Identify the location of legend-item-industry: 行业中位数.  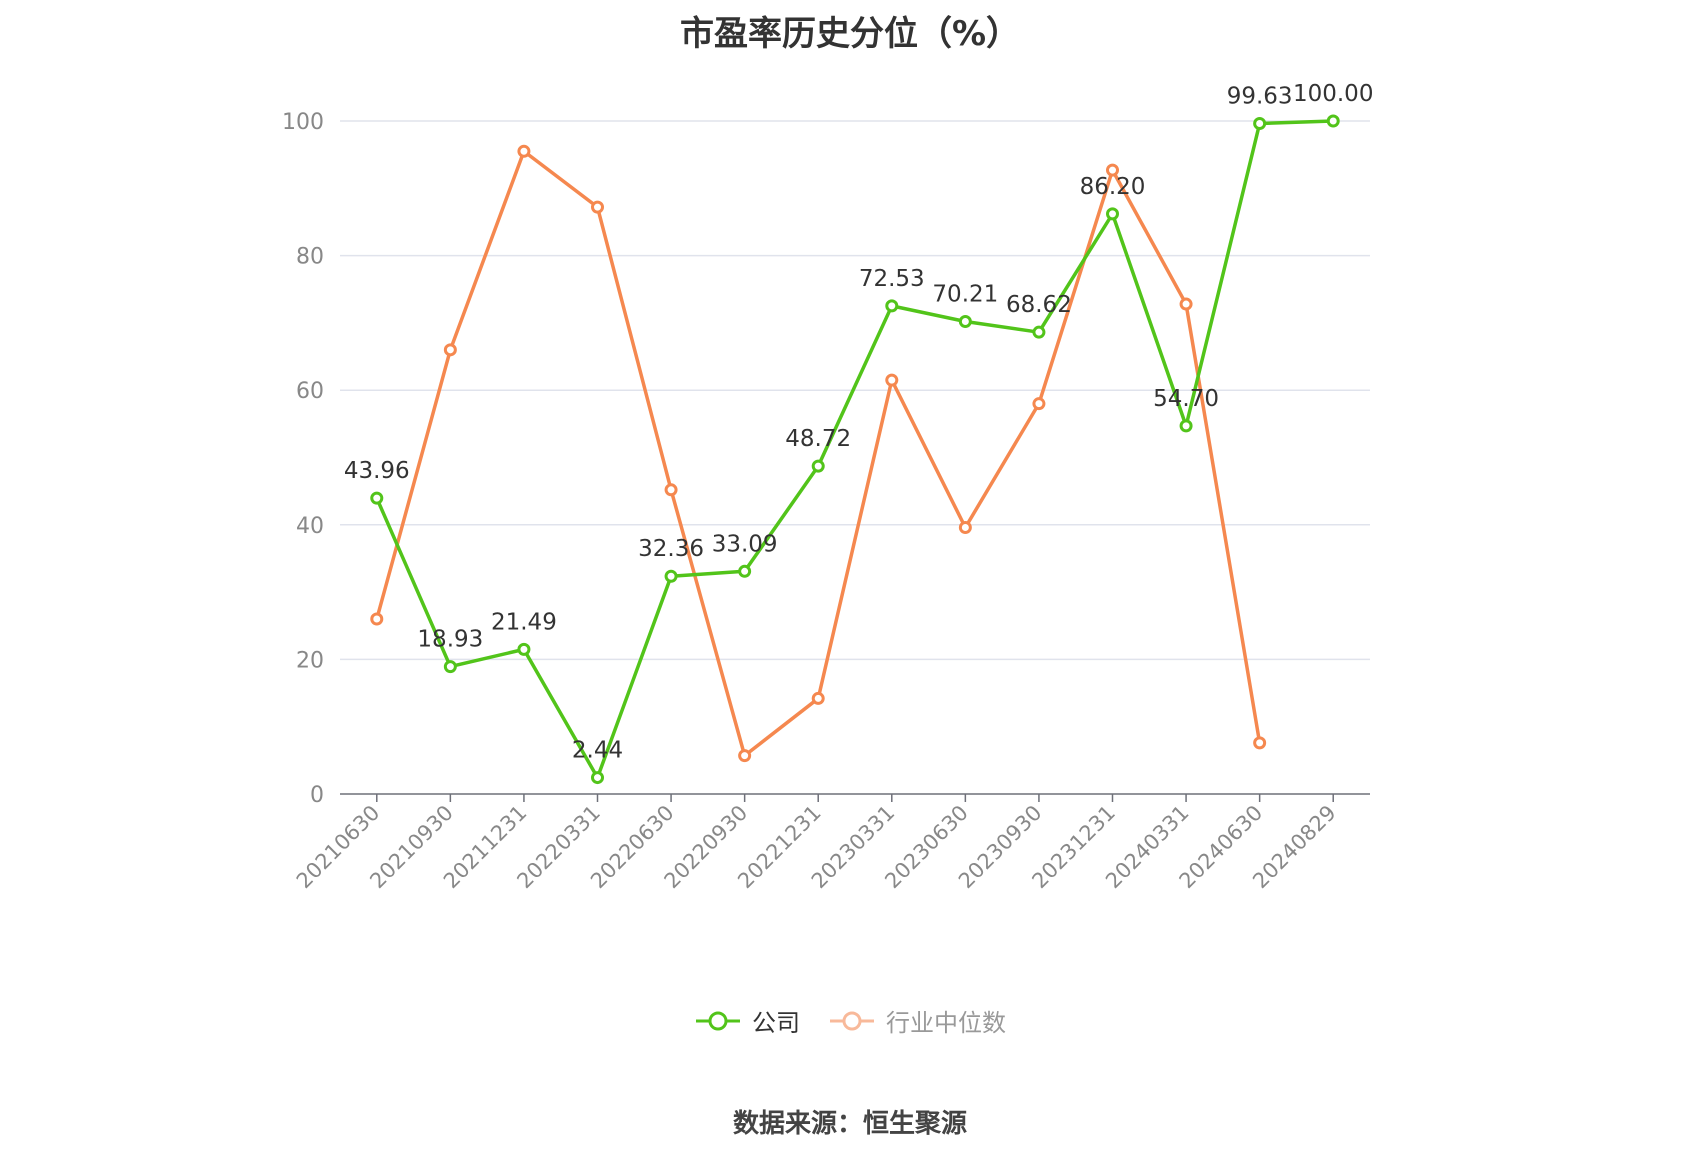
(917, 1020).